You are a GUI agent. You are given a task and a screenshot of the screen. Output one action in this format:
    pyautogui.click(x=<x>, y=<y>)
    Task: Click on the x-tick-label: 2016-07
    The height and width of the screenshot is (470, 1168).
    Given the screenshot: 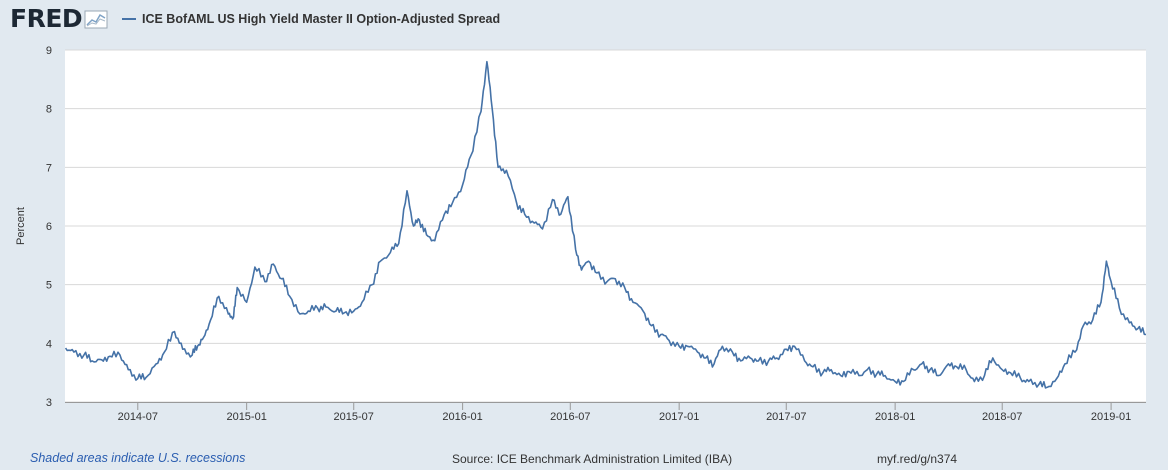 What is the action you would take?
    pyautogui.click(x=570, y=417)
    